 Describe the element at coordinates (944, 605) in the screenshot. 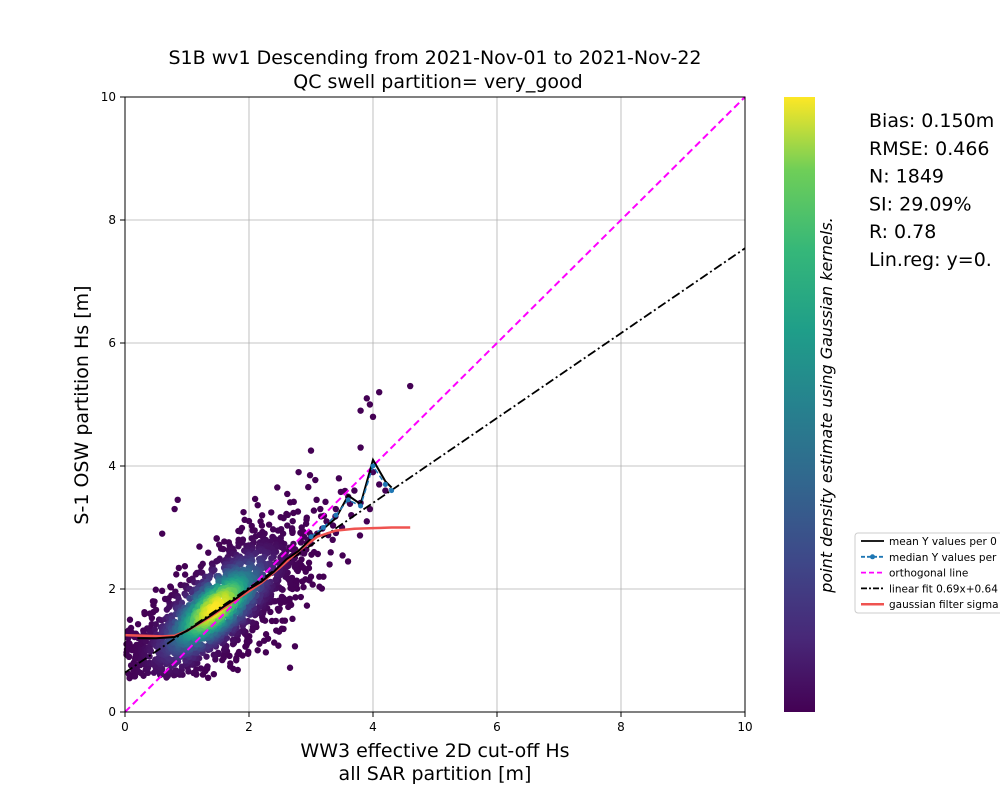

I see `legend-label-4: gaussian filter sigma` at that location.